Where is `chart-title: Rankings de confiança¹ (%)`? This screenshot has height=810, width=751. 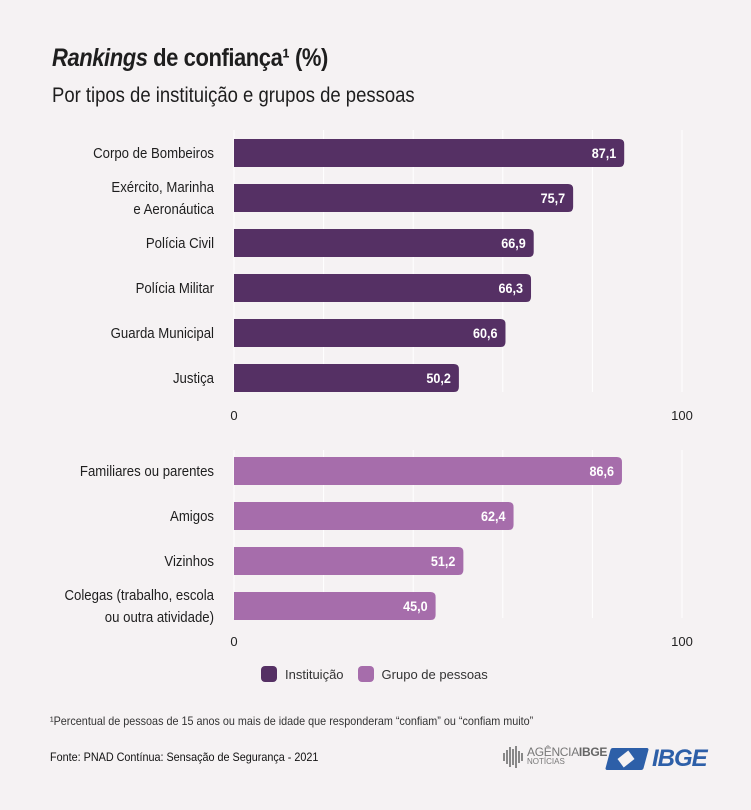 chart-title: Rankings de confiança¹ (%) is located at coordinates (190, 58).